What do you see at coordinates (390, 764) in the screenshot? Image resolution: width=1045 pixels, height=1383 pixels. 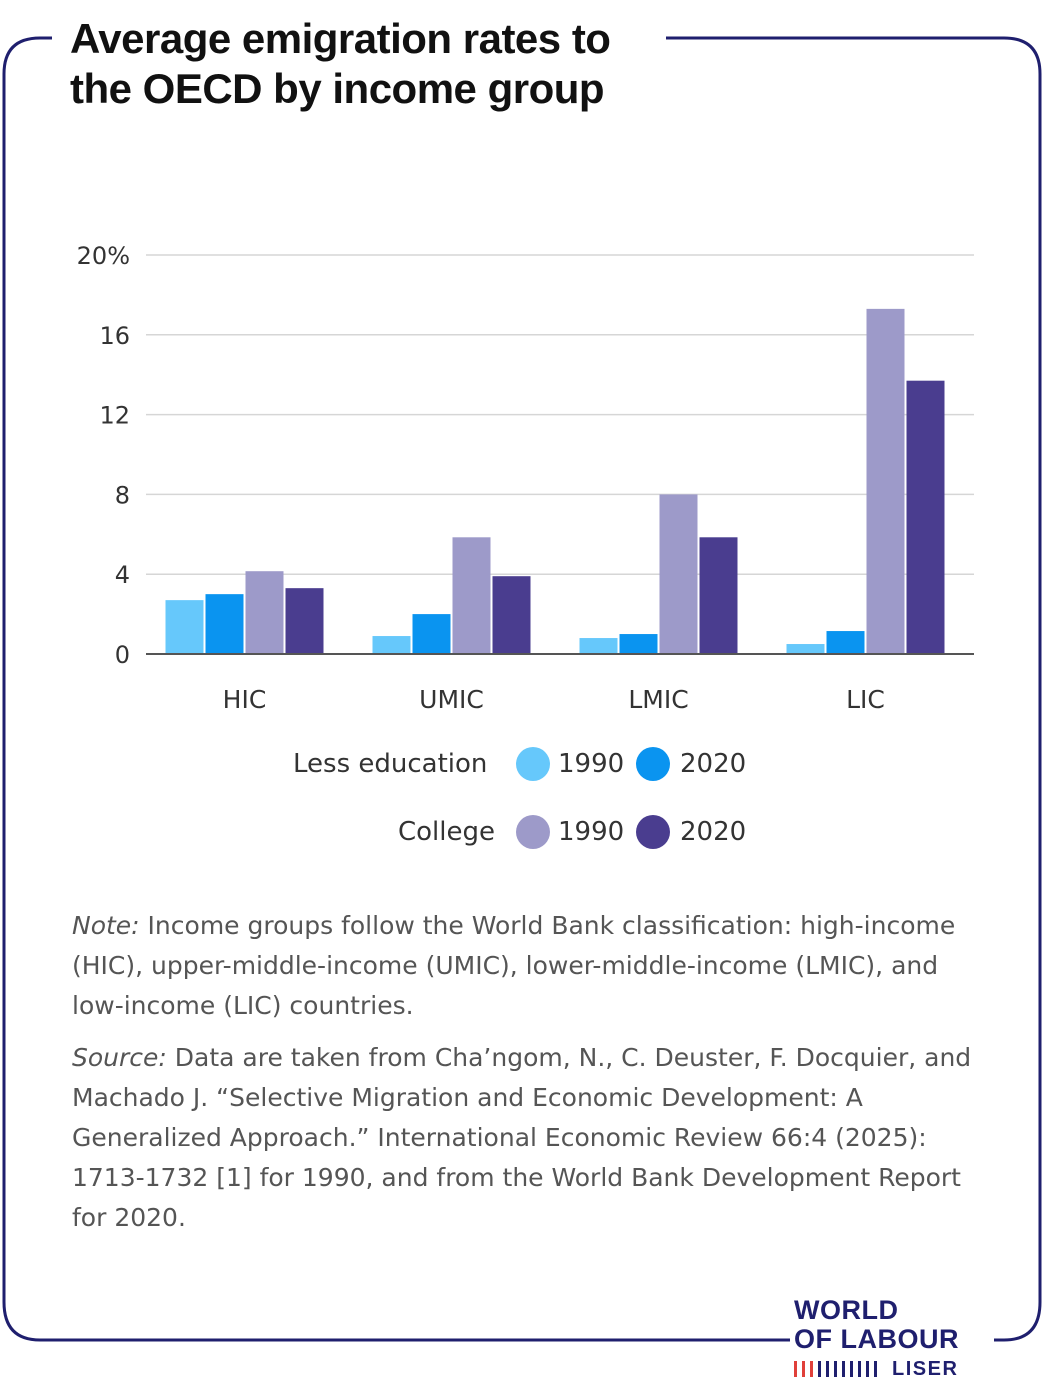 I see `legend-group-label-less-education: Less education` at bounding box center [390, 764].